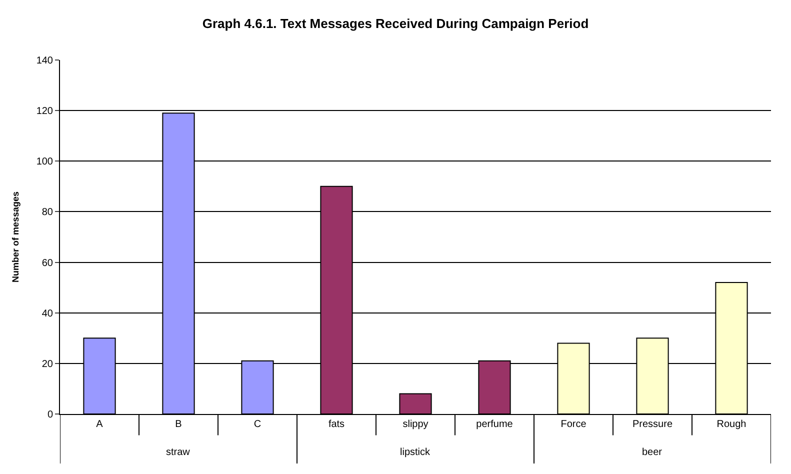 Image resolution: width=791 pixels, height=474 pixels. Describe the element at coordinates (178, 424) in the screenshot. I see `x-tick-label: B` at that location.